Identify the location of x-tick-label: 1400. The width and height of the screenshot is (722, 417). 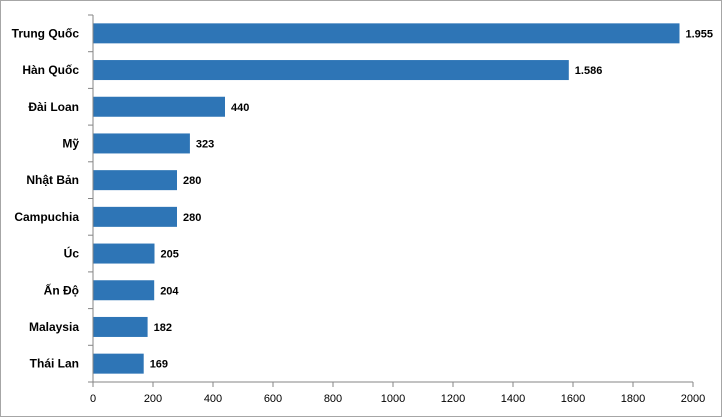
(513, 399).